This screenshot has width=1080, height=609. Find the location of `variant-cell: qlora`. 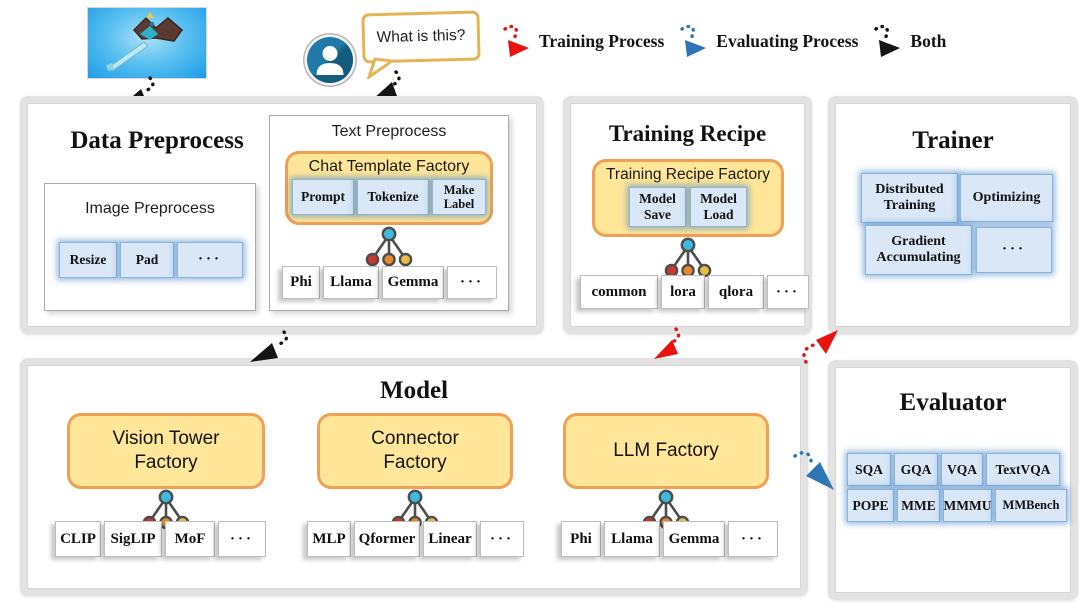

variant-cell: qlora is located at coordinates (736, 292).